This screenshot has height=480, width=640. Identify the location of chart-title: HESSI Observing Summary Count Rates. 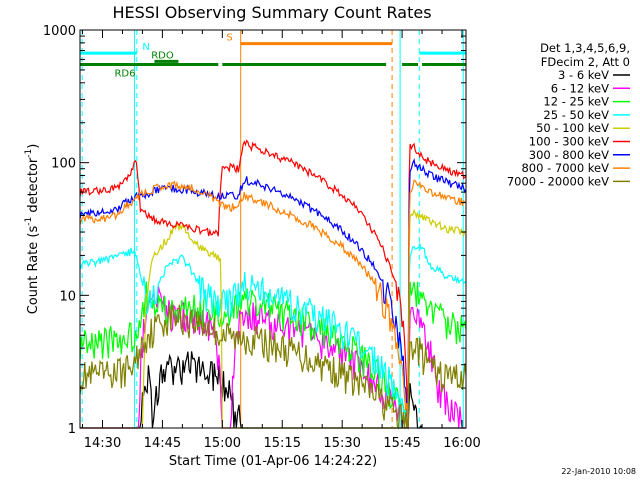
(271, 12).